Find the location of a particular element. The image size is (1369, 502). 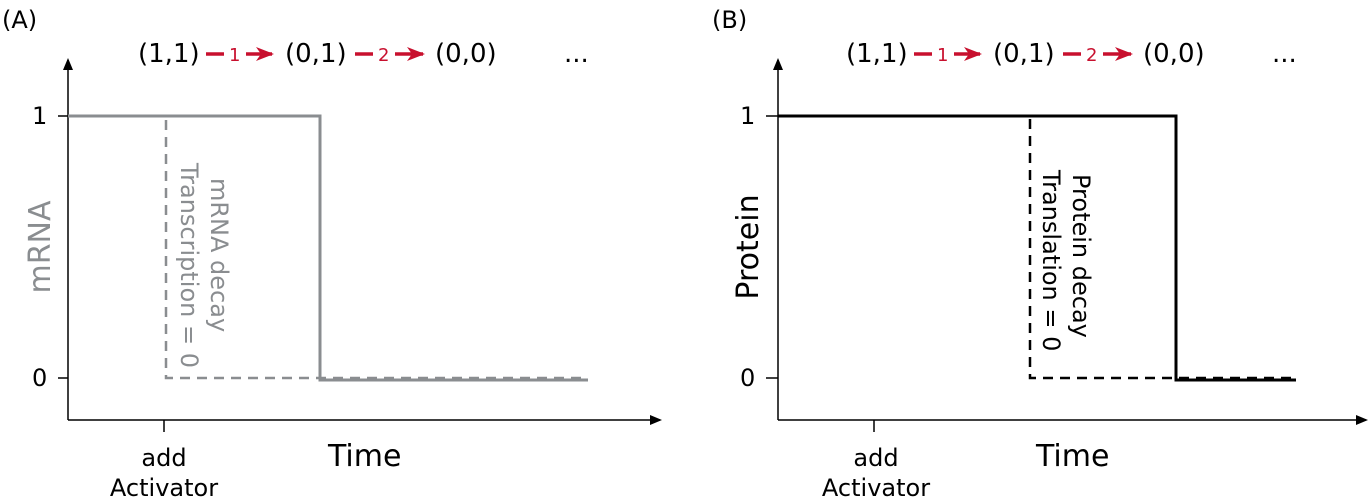

panel-b-ytick-1-label: 1 is located at coordinates (747, 116).